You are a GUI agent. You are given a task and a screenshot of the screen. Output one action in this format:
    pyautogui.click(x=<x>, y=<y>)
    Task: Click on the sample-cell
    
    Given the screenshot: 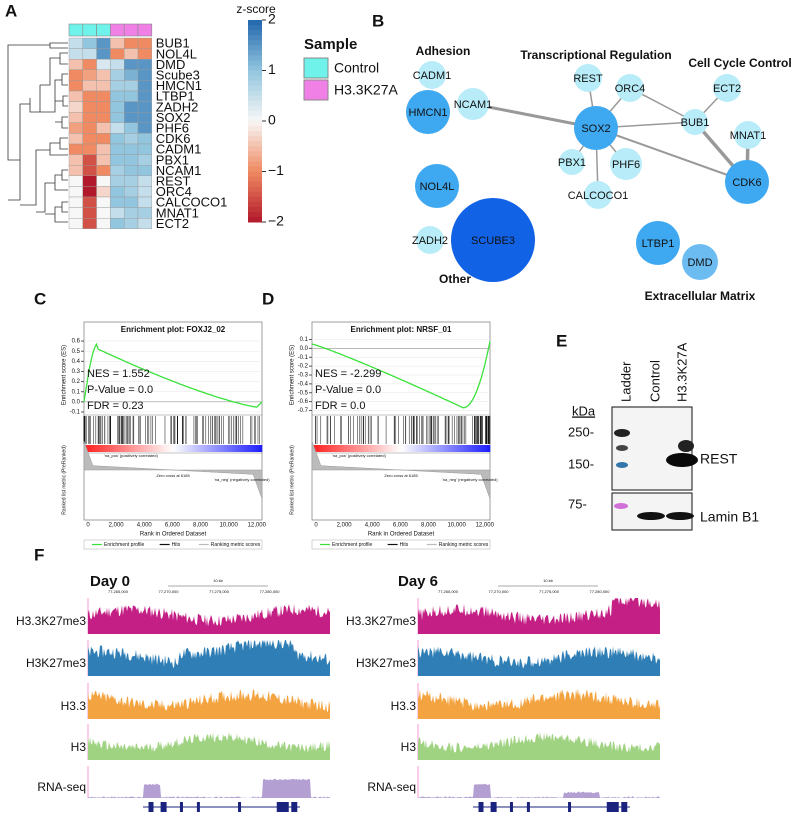 What is the action you would take?
    pyautogui.click(x=89, y=30)
    